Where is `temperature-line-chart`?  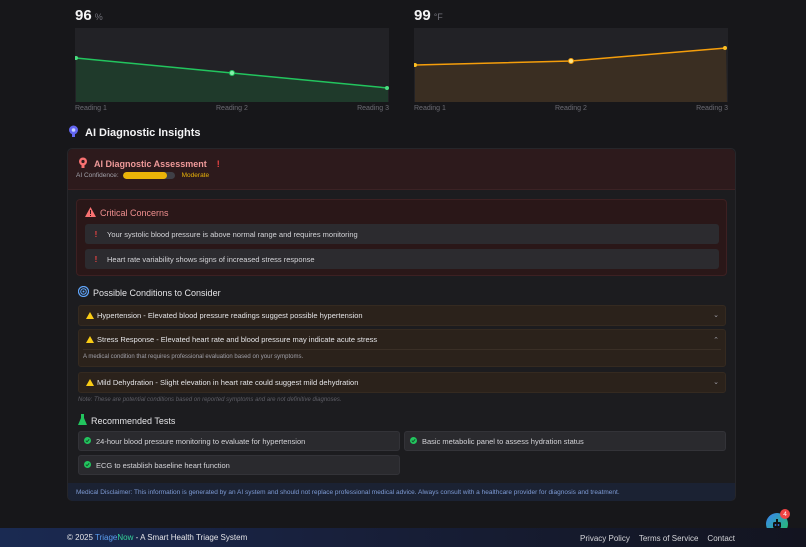
temperature-line-chart is located at coordinates (570, 74).